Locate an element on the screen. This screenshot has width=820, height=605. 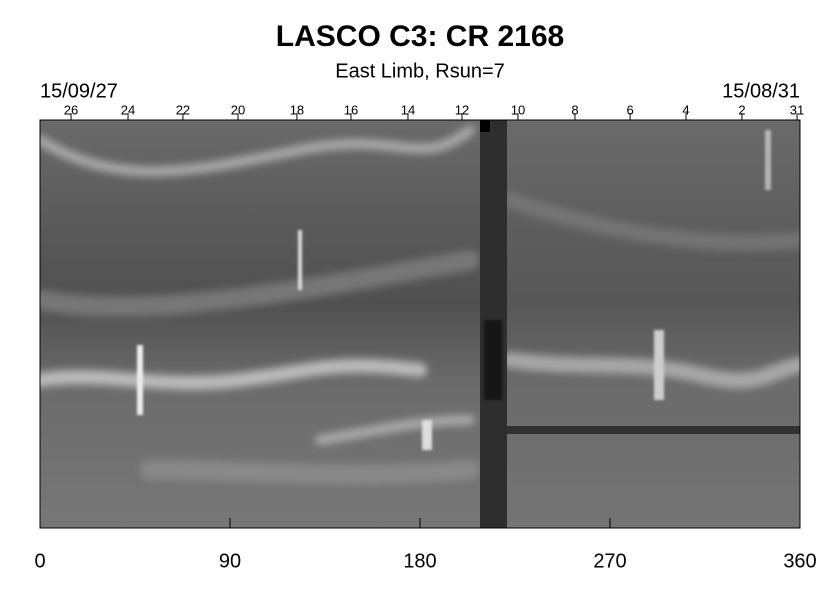
top-tick-label: 10 is located at coordinates (518, 109).